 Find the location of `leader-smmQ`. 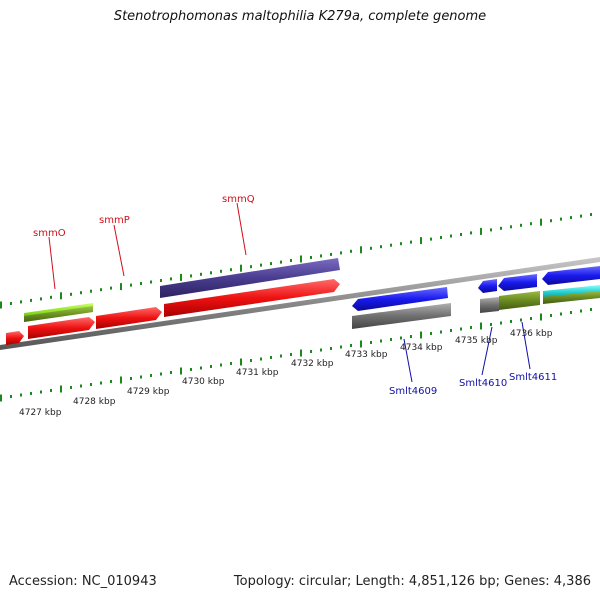

leader-smmQ is located at coordinates (241, 229).